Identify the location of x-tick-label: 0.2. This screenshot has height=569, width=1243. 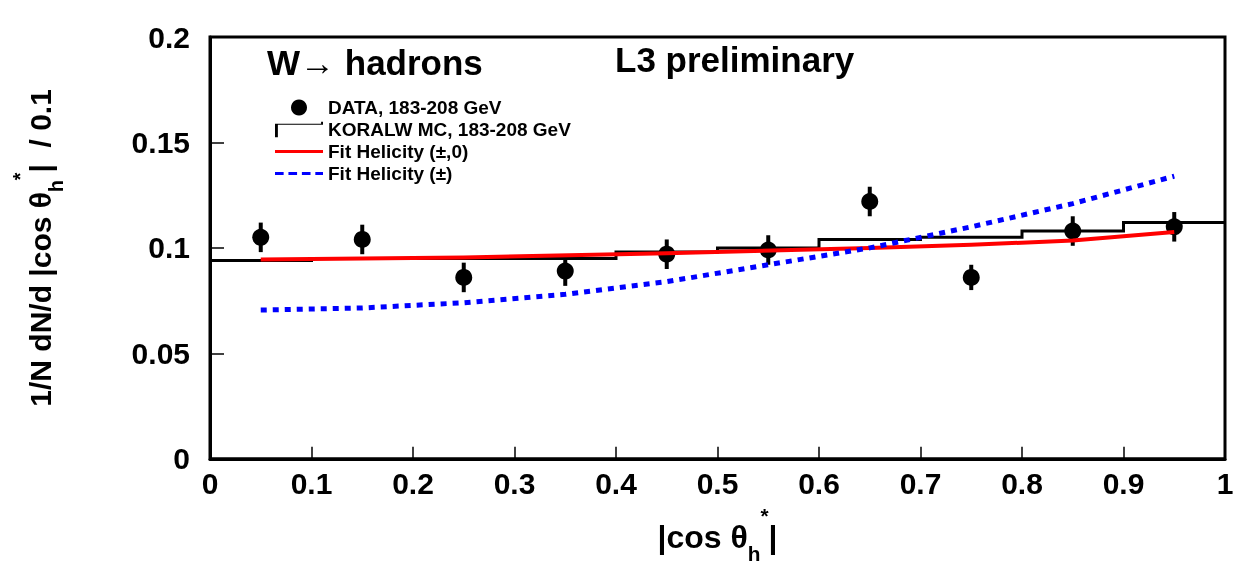
(413, 484).